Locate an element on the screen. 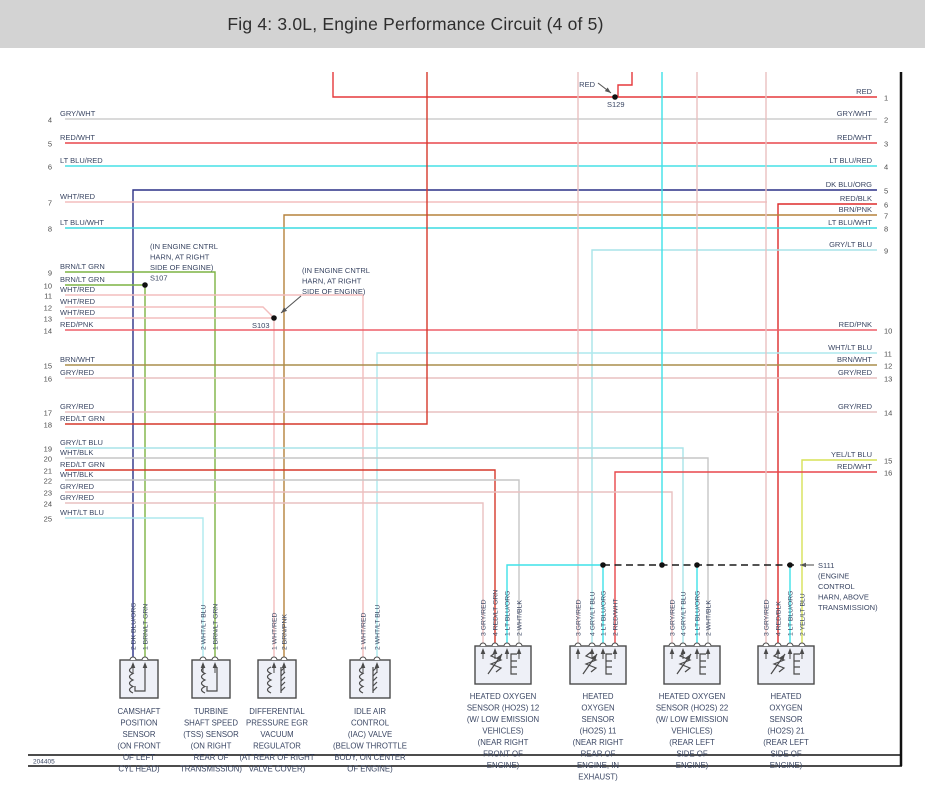 Image resolution: width=925 pixels, height=788 pixels. iac-valve-pin-notch is located at coordinates (363, 658).